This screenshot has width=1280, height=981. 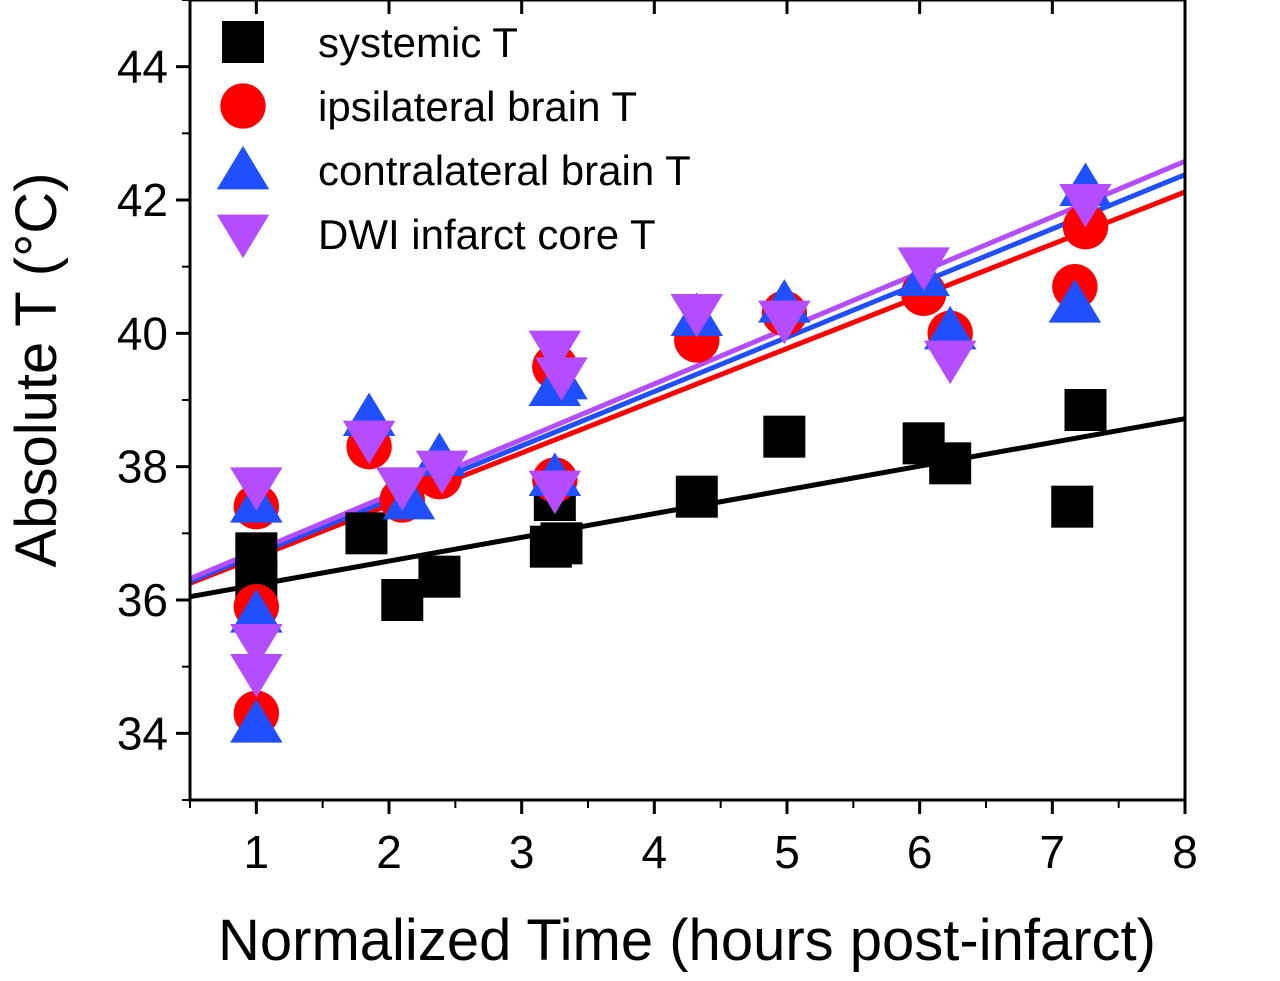 I want to click on y-tick-label-40: 40, so click(x=142, y=333).